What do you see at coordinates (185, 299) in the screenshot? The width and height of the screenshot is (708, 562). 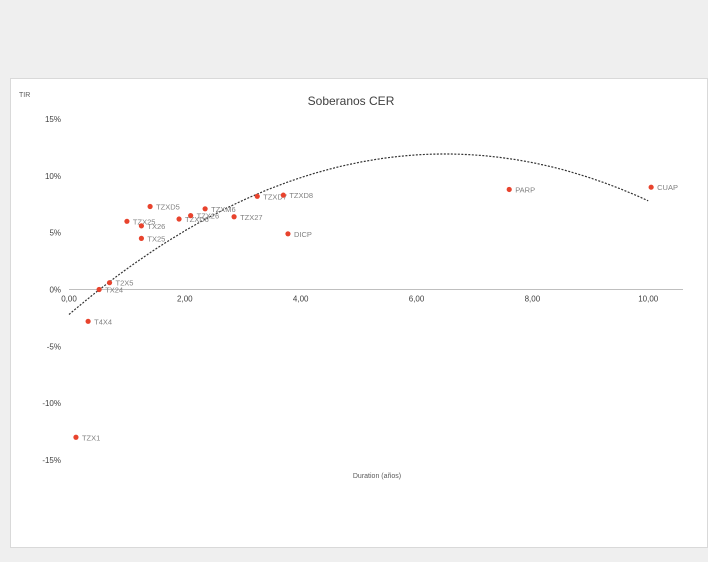 I see `x-tick-label: 2,00` at bounding box center [185, 299].